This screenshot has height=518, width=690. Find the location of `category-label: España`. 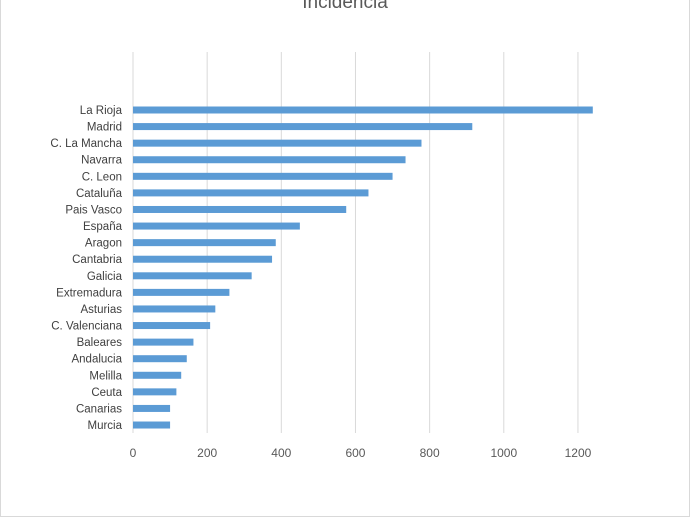

category-label: España is located at coordinates (103, 227).